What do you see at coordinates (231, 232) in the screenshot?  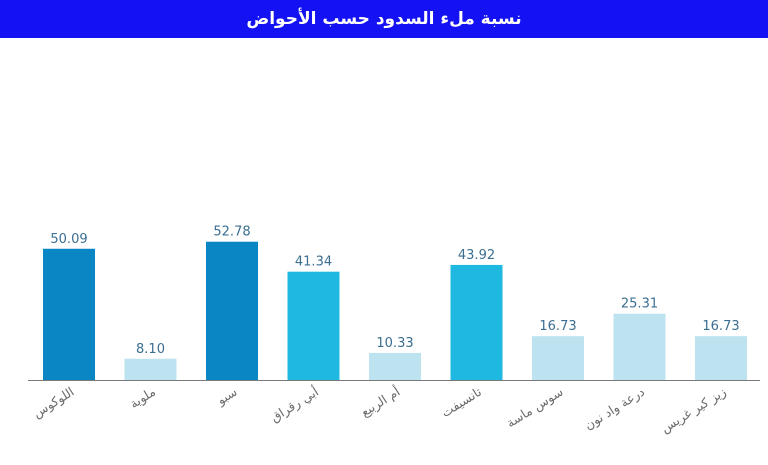 I see `data-label: 52.78` at bounding box center [231, 232].